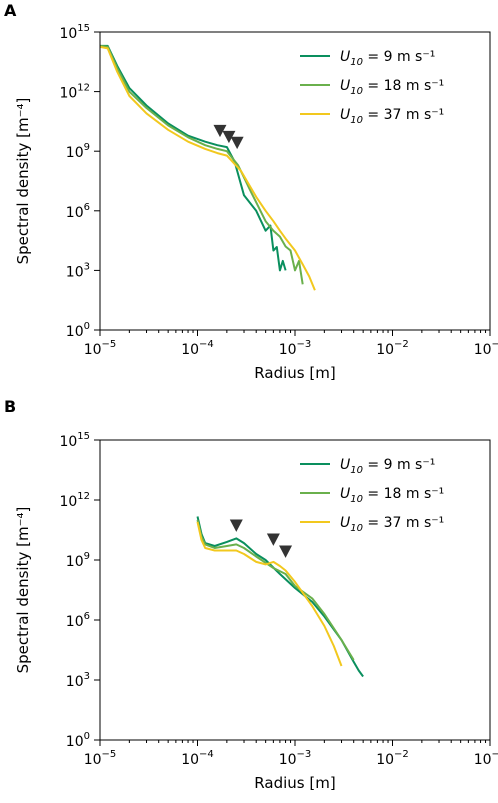 Image resolution: width=498 pixels, height=803 pixels. I want to click on legend-label-1: U10 = 9 m s⁻¹, so click(387, 466).